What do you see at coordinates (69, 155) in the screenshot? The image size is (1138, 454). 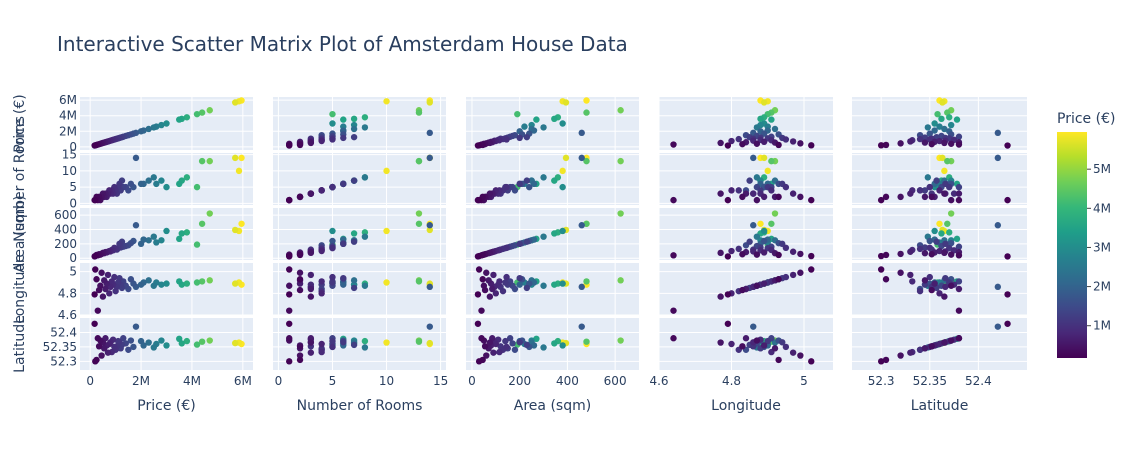 I see `y-tick-label: 15` at bounding box center [69, 155].